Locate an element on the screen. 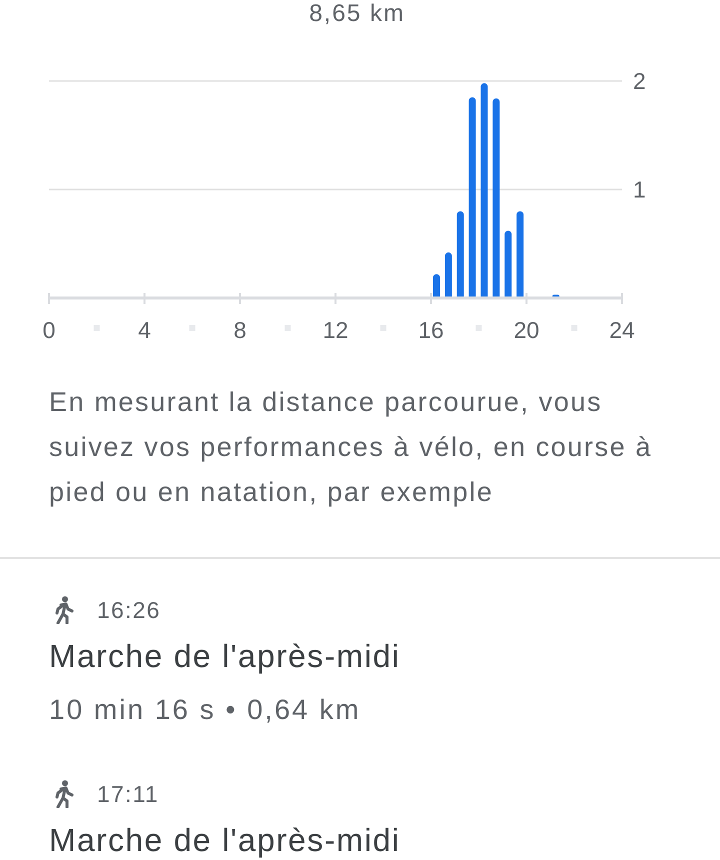 The width and height of the screenshot is (720, 860). text: En mesurant la distance parcourue, vous suivez vos performances à vélo, en course à pied ou en natation, par exemple is located at coordinates (351, 447).